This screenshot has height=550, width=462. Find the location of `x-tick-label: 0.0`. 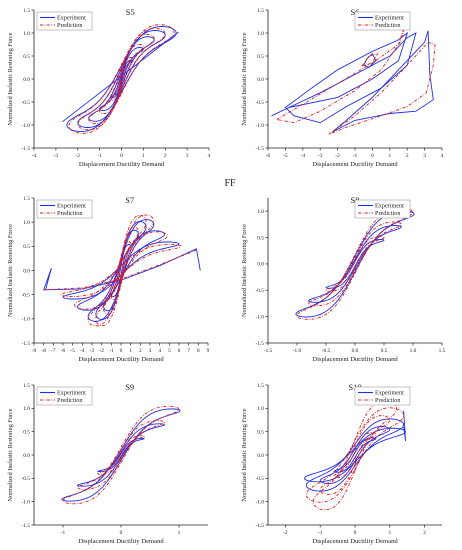

x-tick-label: 0.0 is located at coordinates (355, 351).